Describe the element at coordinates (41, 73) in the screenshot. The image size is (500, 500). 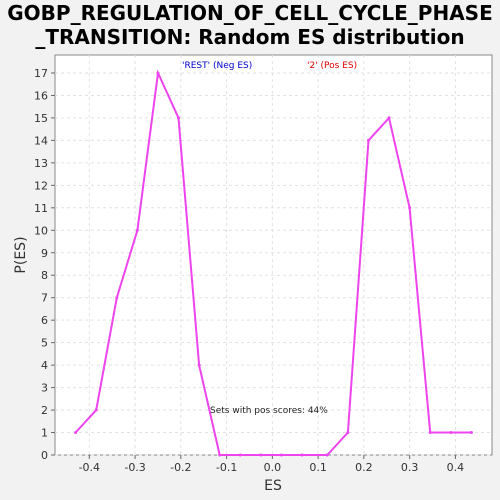
I see `y-tick-label: 17` at that location.